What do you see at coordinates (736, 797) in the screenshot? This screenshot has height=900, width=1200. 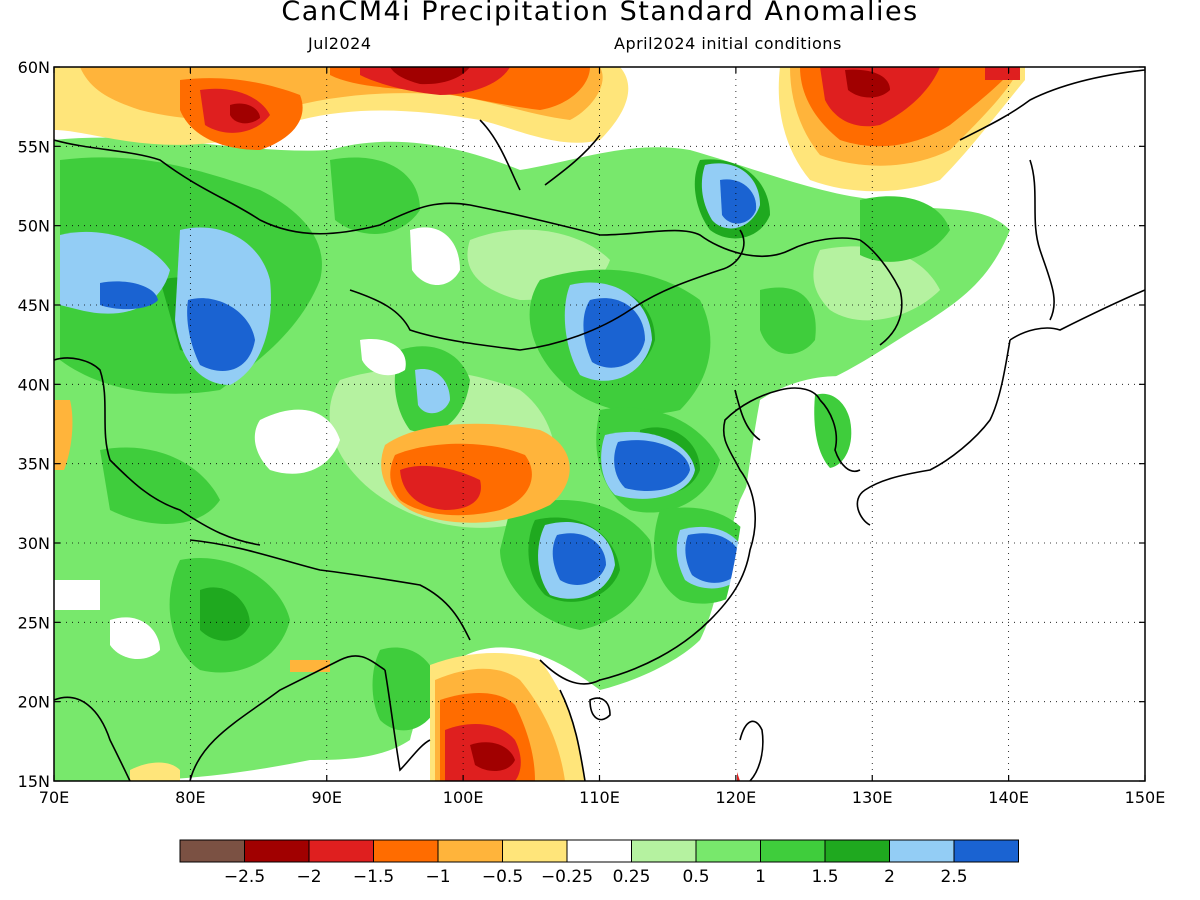 I see `lon-tick-label: 120E` at bounding box center [736, 797].